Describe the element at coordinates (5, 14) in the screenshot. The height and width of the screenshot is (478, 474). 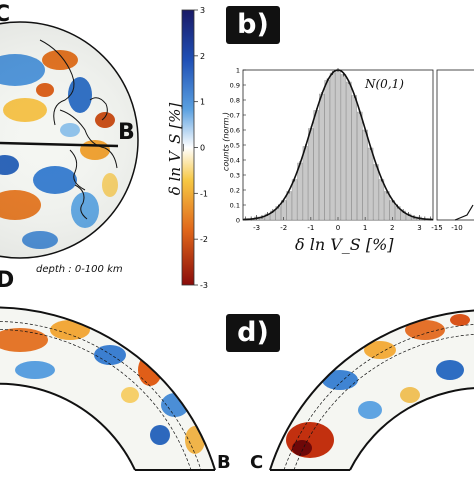
I see `point-c-label: C` at that location.